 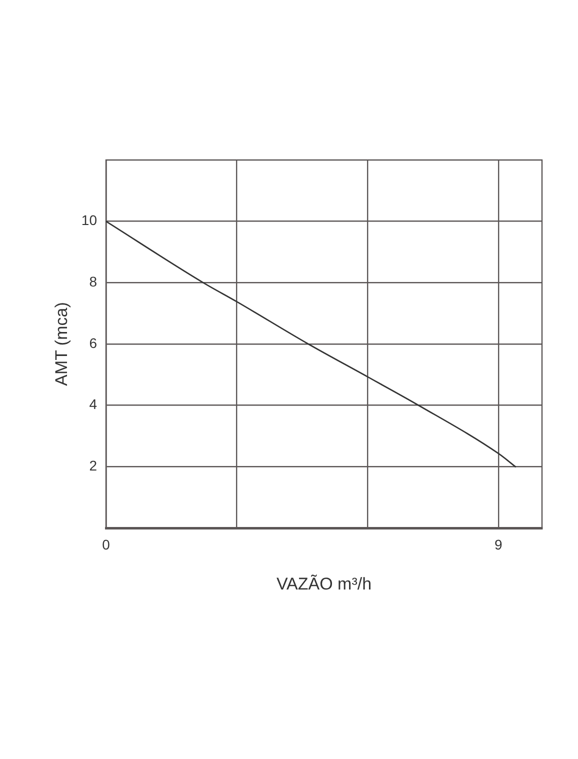 What do you see at coordinates (498, 544) in the screenshot?
I see `x-tick-label: 9` at bounding box center [498, 544].